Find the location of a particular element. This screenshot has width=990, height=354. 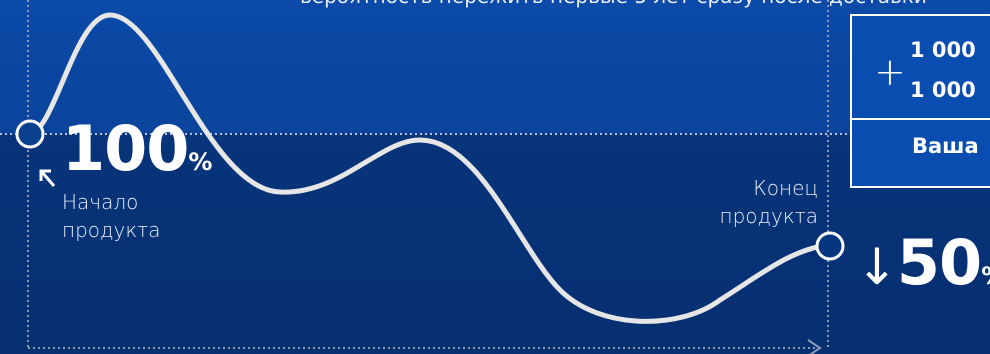

plus-icon: + is located at coordinates (890, 72).